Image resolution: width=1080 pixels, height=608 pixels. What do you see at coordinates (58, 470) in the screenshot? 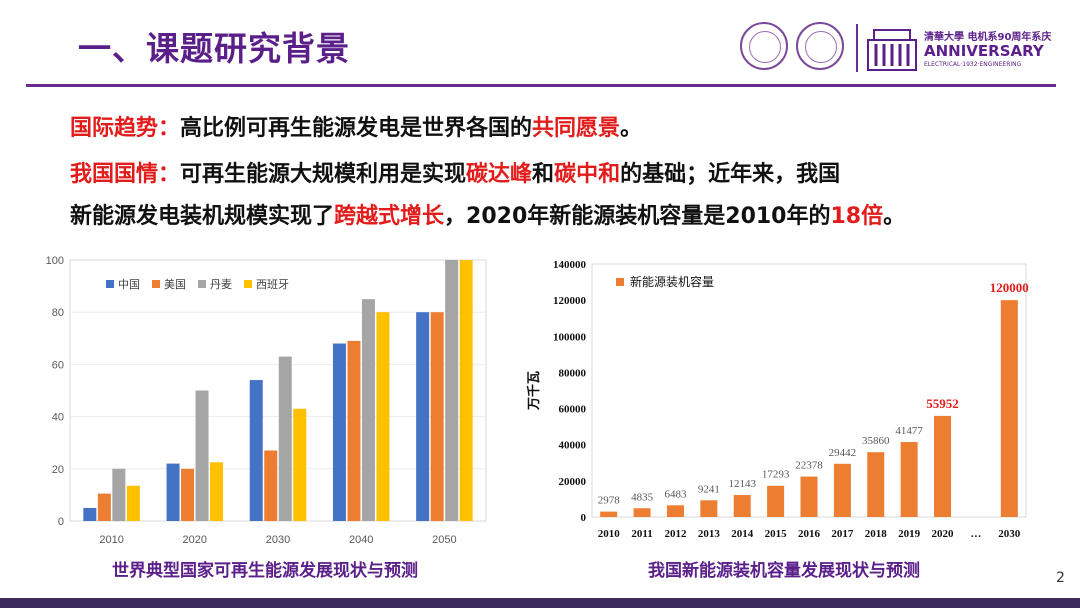
I see `y-tick-label: 20` at bounding box center [58, 470].